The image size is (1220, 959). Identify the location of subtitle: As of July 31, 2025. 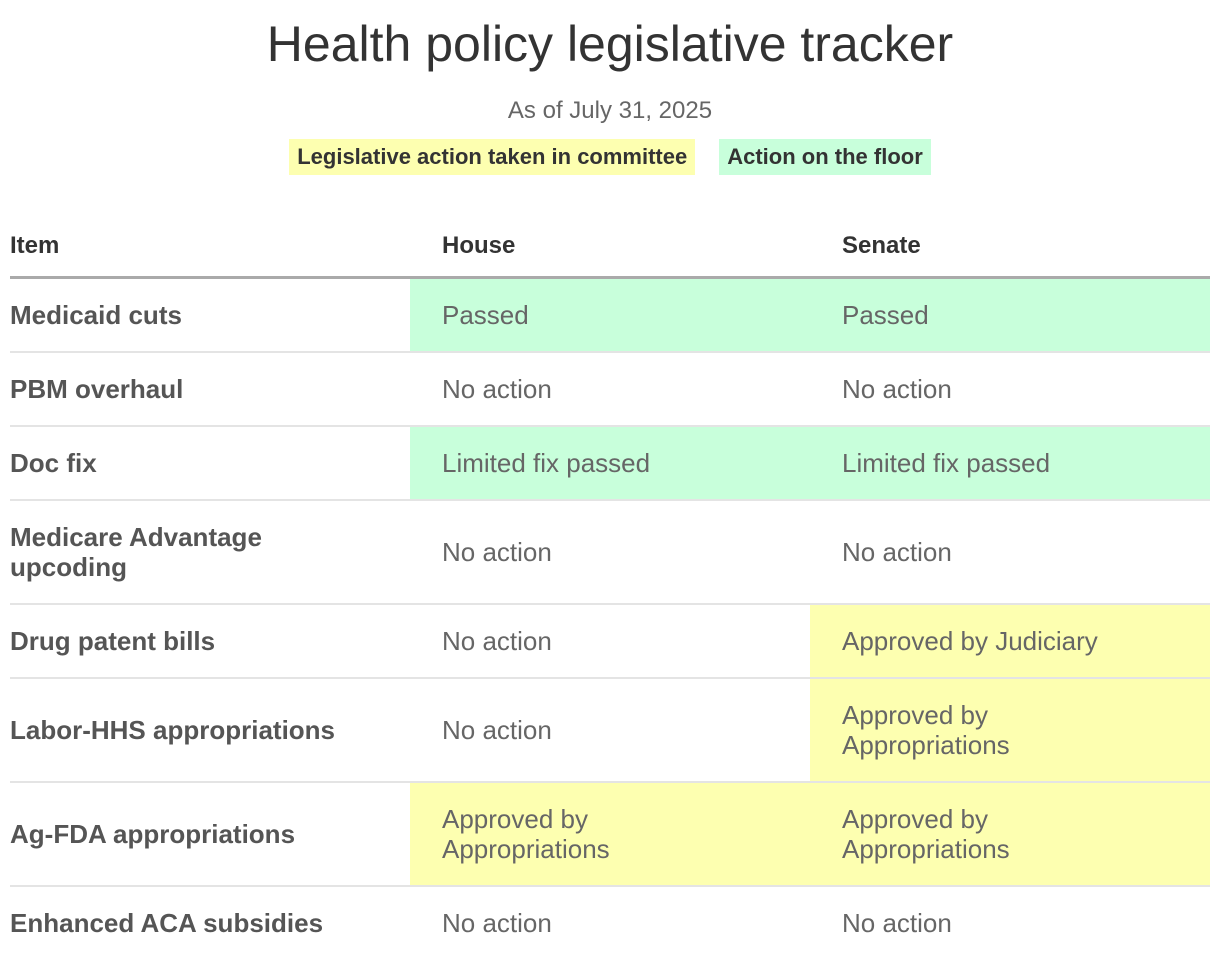
(610, 110).